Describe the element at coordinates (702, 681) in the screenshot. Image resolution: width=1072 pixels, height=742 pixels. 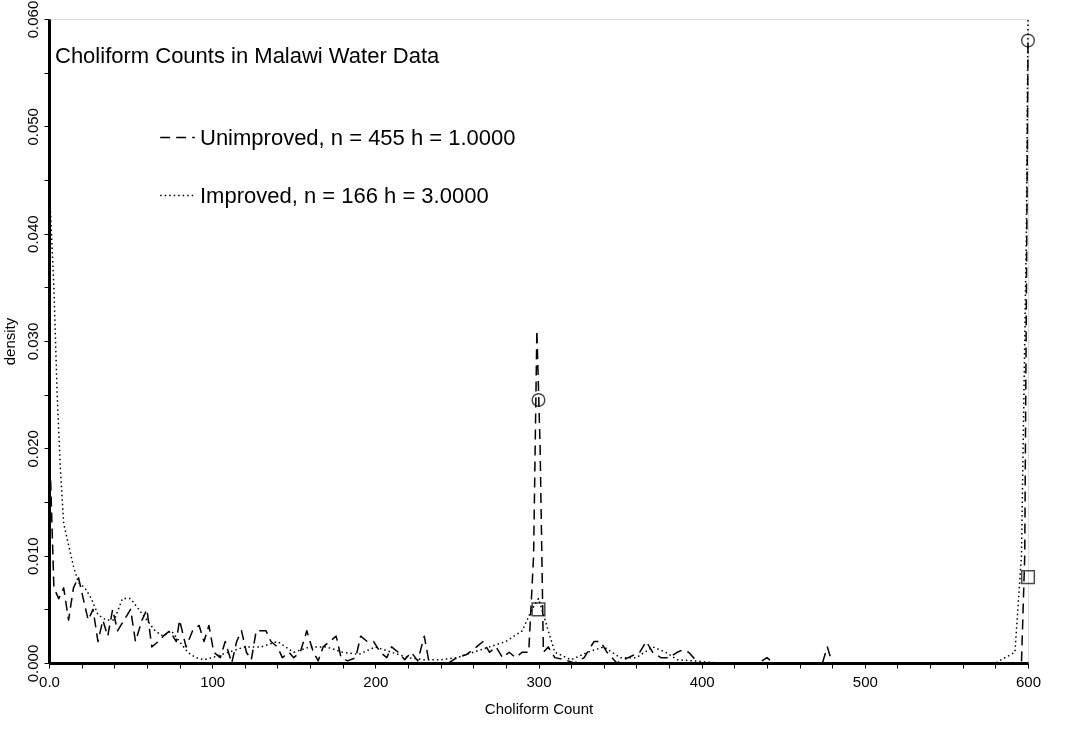
I see `x-tick-label: 400` at that location.